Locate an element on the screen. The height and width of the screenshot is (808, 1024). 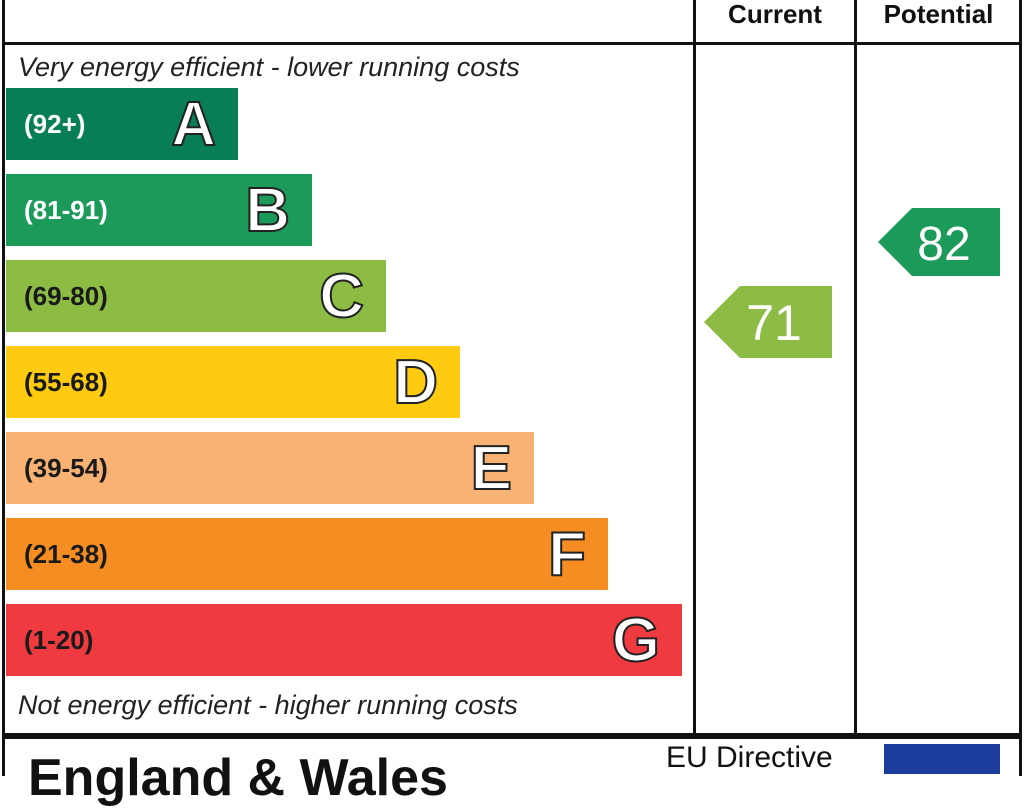
current-rating-arrow: 71 is located at coordinates (768, 322).